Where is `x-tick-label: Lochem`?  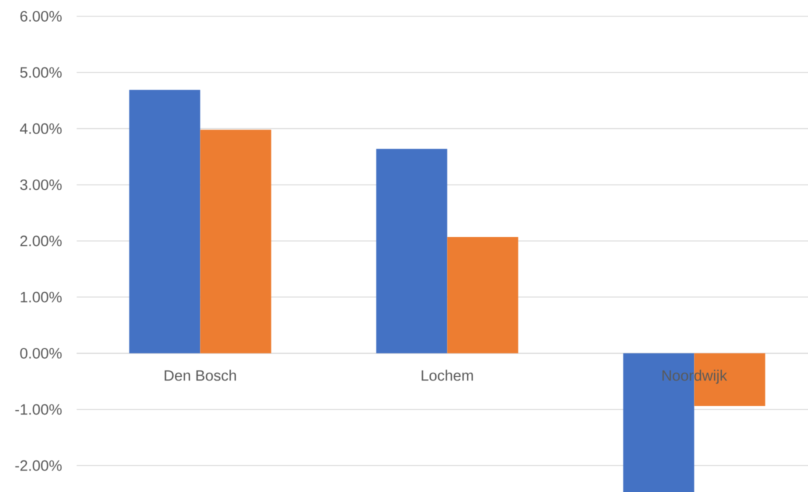 x-tick-label: Lochem is located at coordinates (447, 375).